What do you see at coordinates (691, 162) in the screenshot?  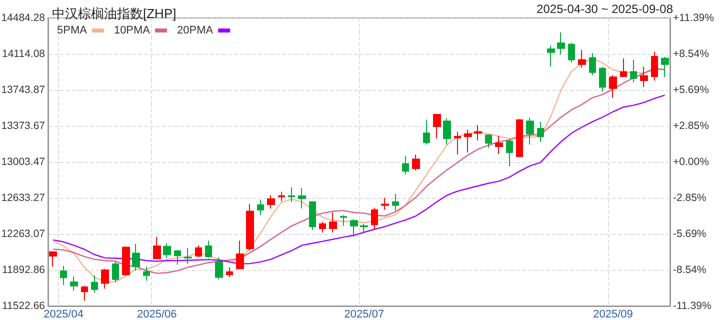 I see `y2-tick-label: +0.00%` at bounding box center [691, 162].